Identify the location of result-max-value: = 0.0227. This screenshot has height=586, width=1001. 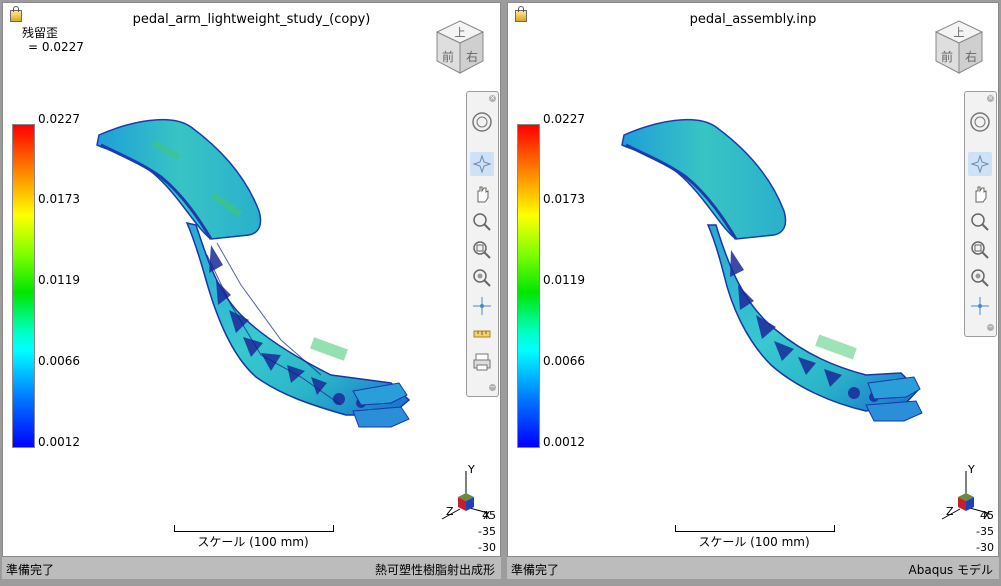
(56, 47).